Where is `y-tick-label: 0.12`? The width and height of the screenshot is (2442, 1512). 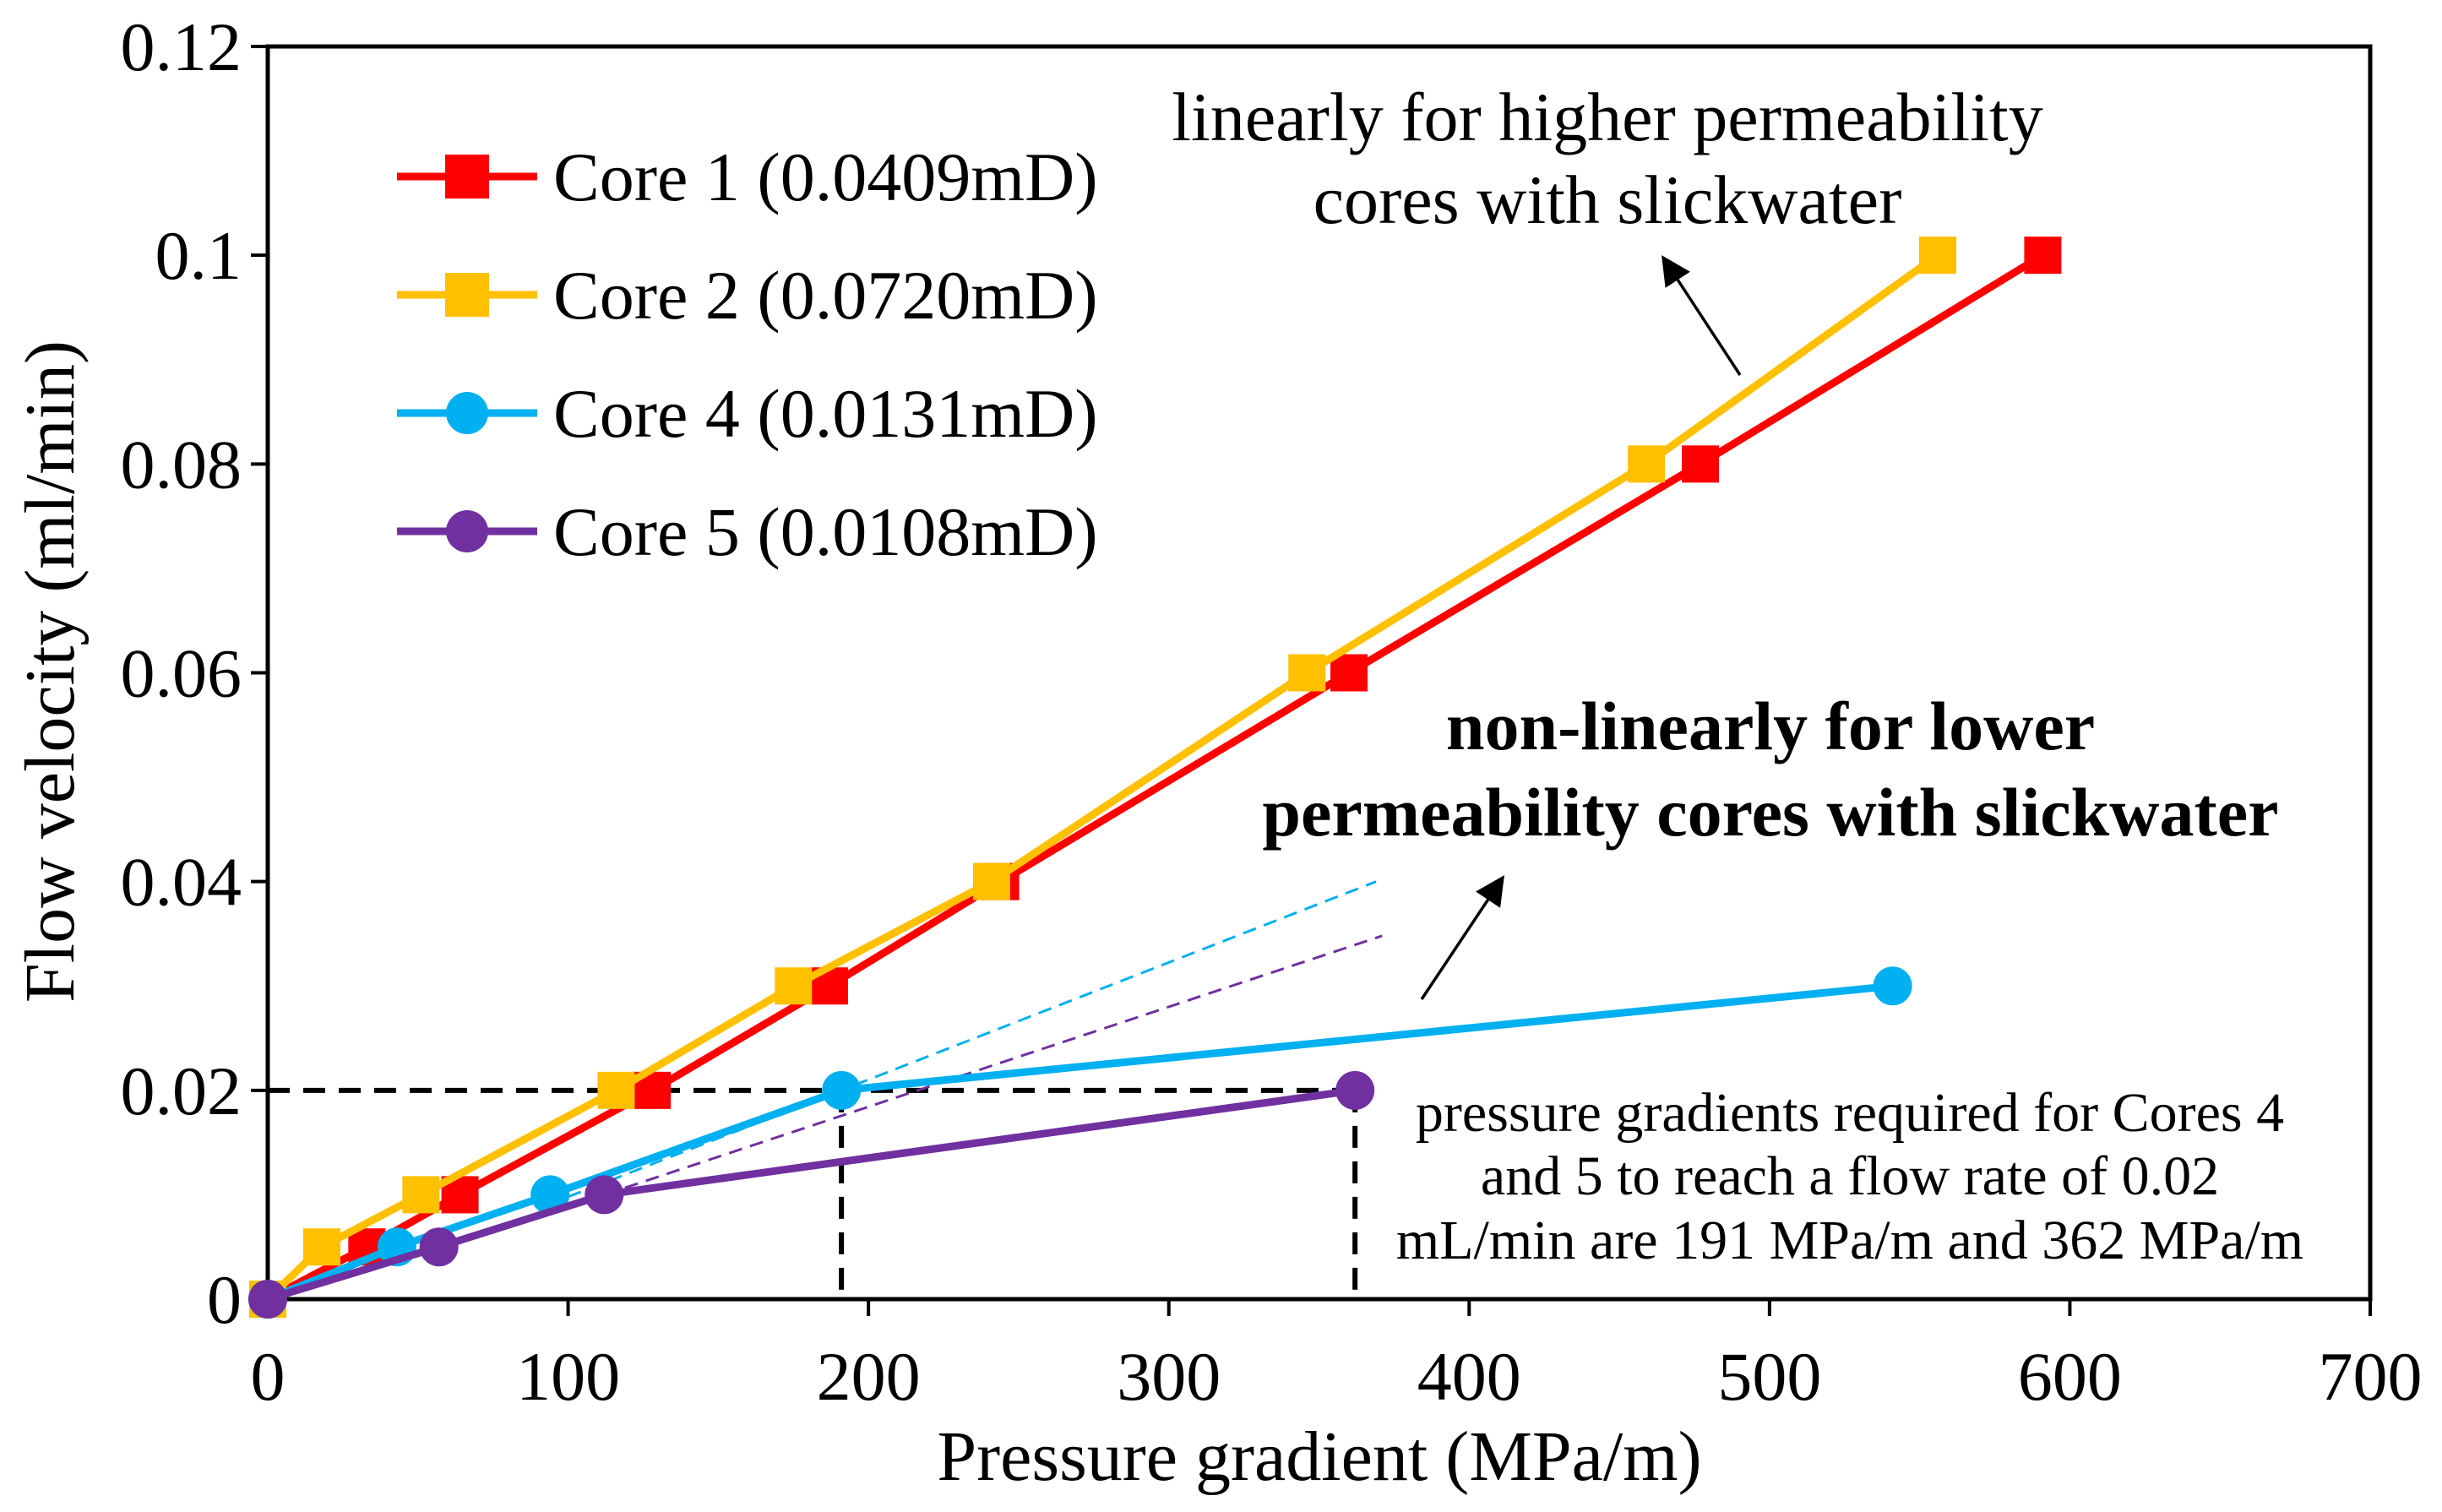 y-tick-label: 0.12 is located at coordinates (181, 46).